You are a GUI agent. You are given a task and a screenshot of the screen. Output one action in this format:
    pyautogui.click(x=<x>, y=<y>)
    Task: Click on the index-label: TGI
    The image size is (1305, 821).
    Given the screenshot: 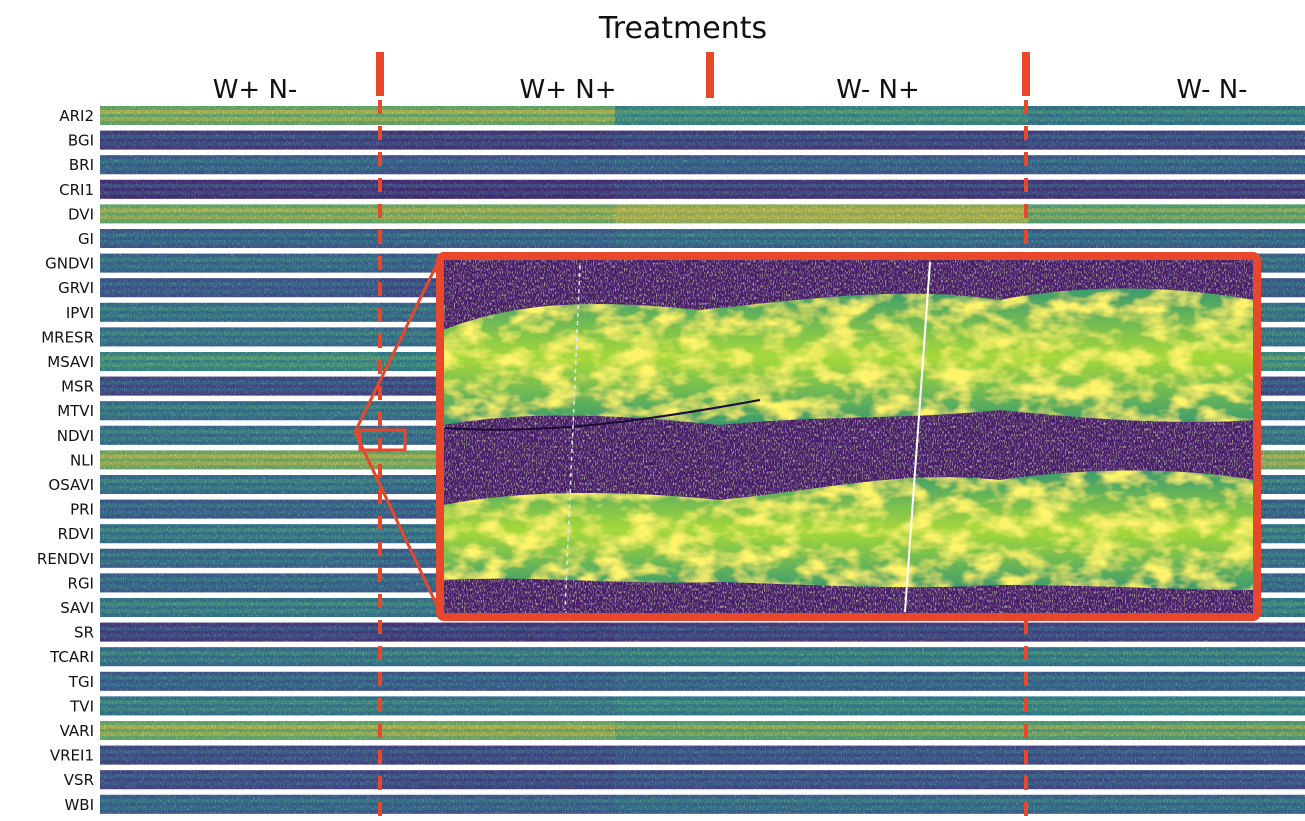 What is the action you would take?
    pyautogui.click(x=81, y=682)
    